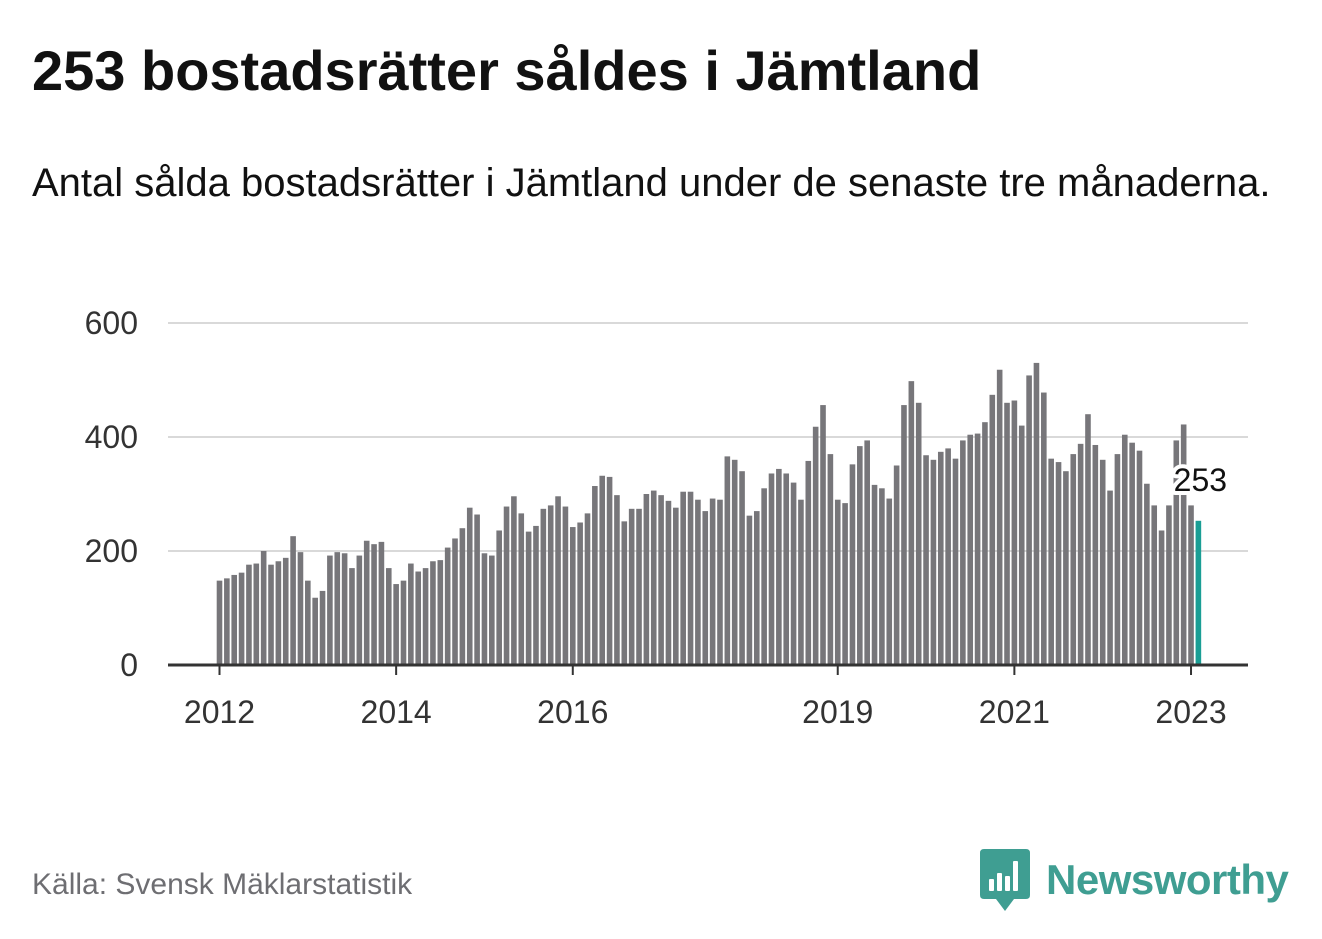 This screenshot has width=1322, height=939. Describe the element at coordinates (1190, 712) in the screenshot. I see `x-tick-label-2023: 2023` at that location.